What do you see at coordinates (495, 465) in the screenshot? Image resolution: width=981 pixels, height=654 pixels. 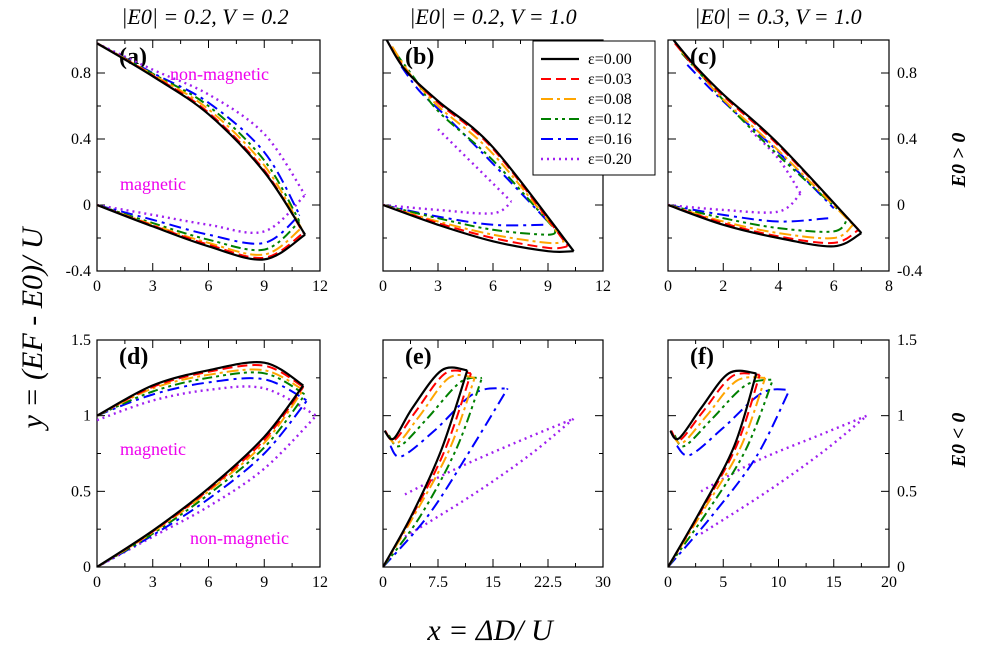 I see `panel-e: 0 7.5 15 22.5 30 (e)` at bounding box center [495, 465].